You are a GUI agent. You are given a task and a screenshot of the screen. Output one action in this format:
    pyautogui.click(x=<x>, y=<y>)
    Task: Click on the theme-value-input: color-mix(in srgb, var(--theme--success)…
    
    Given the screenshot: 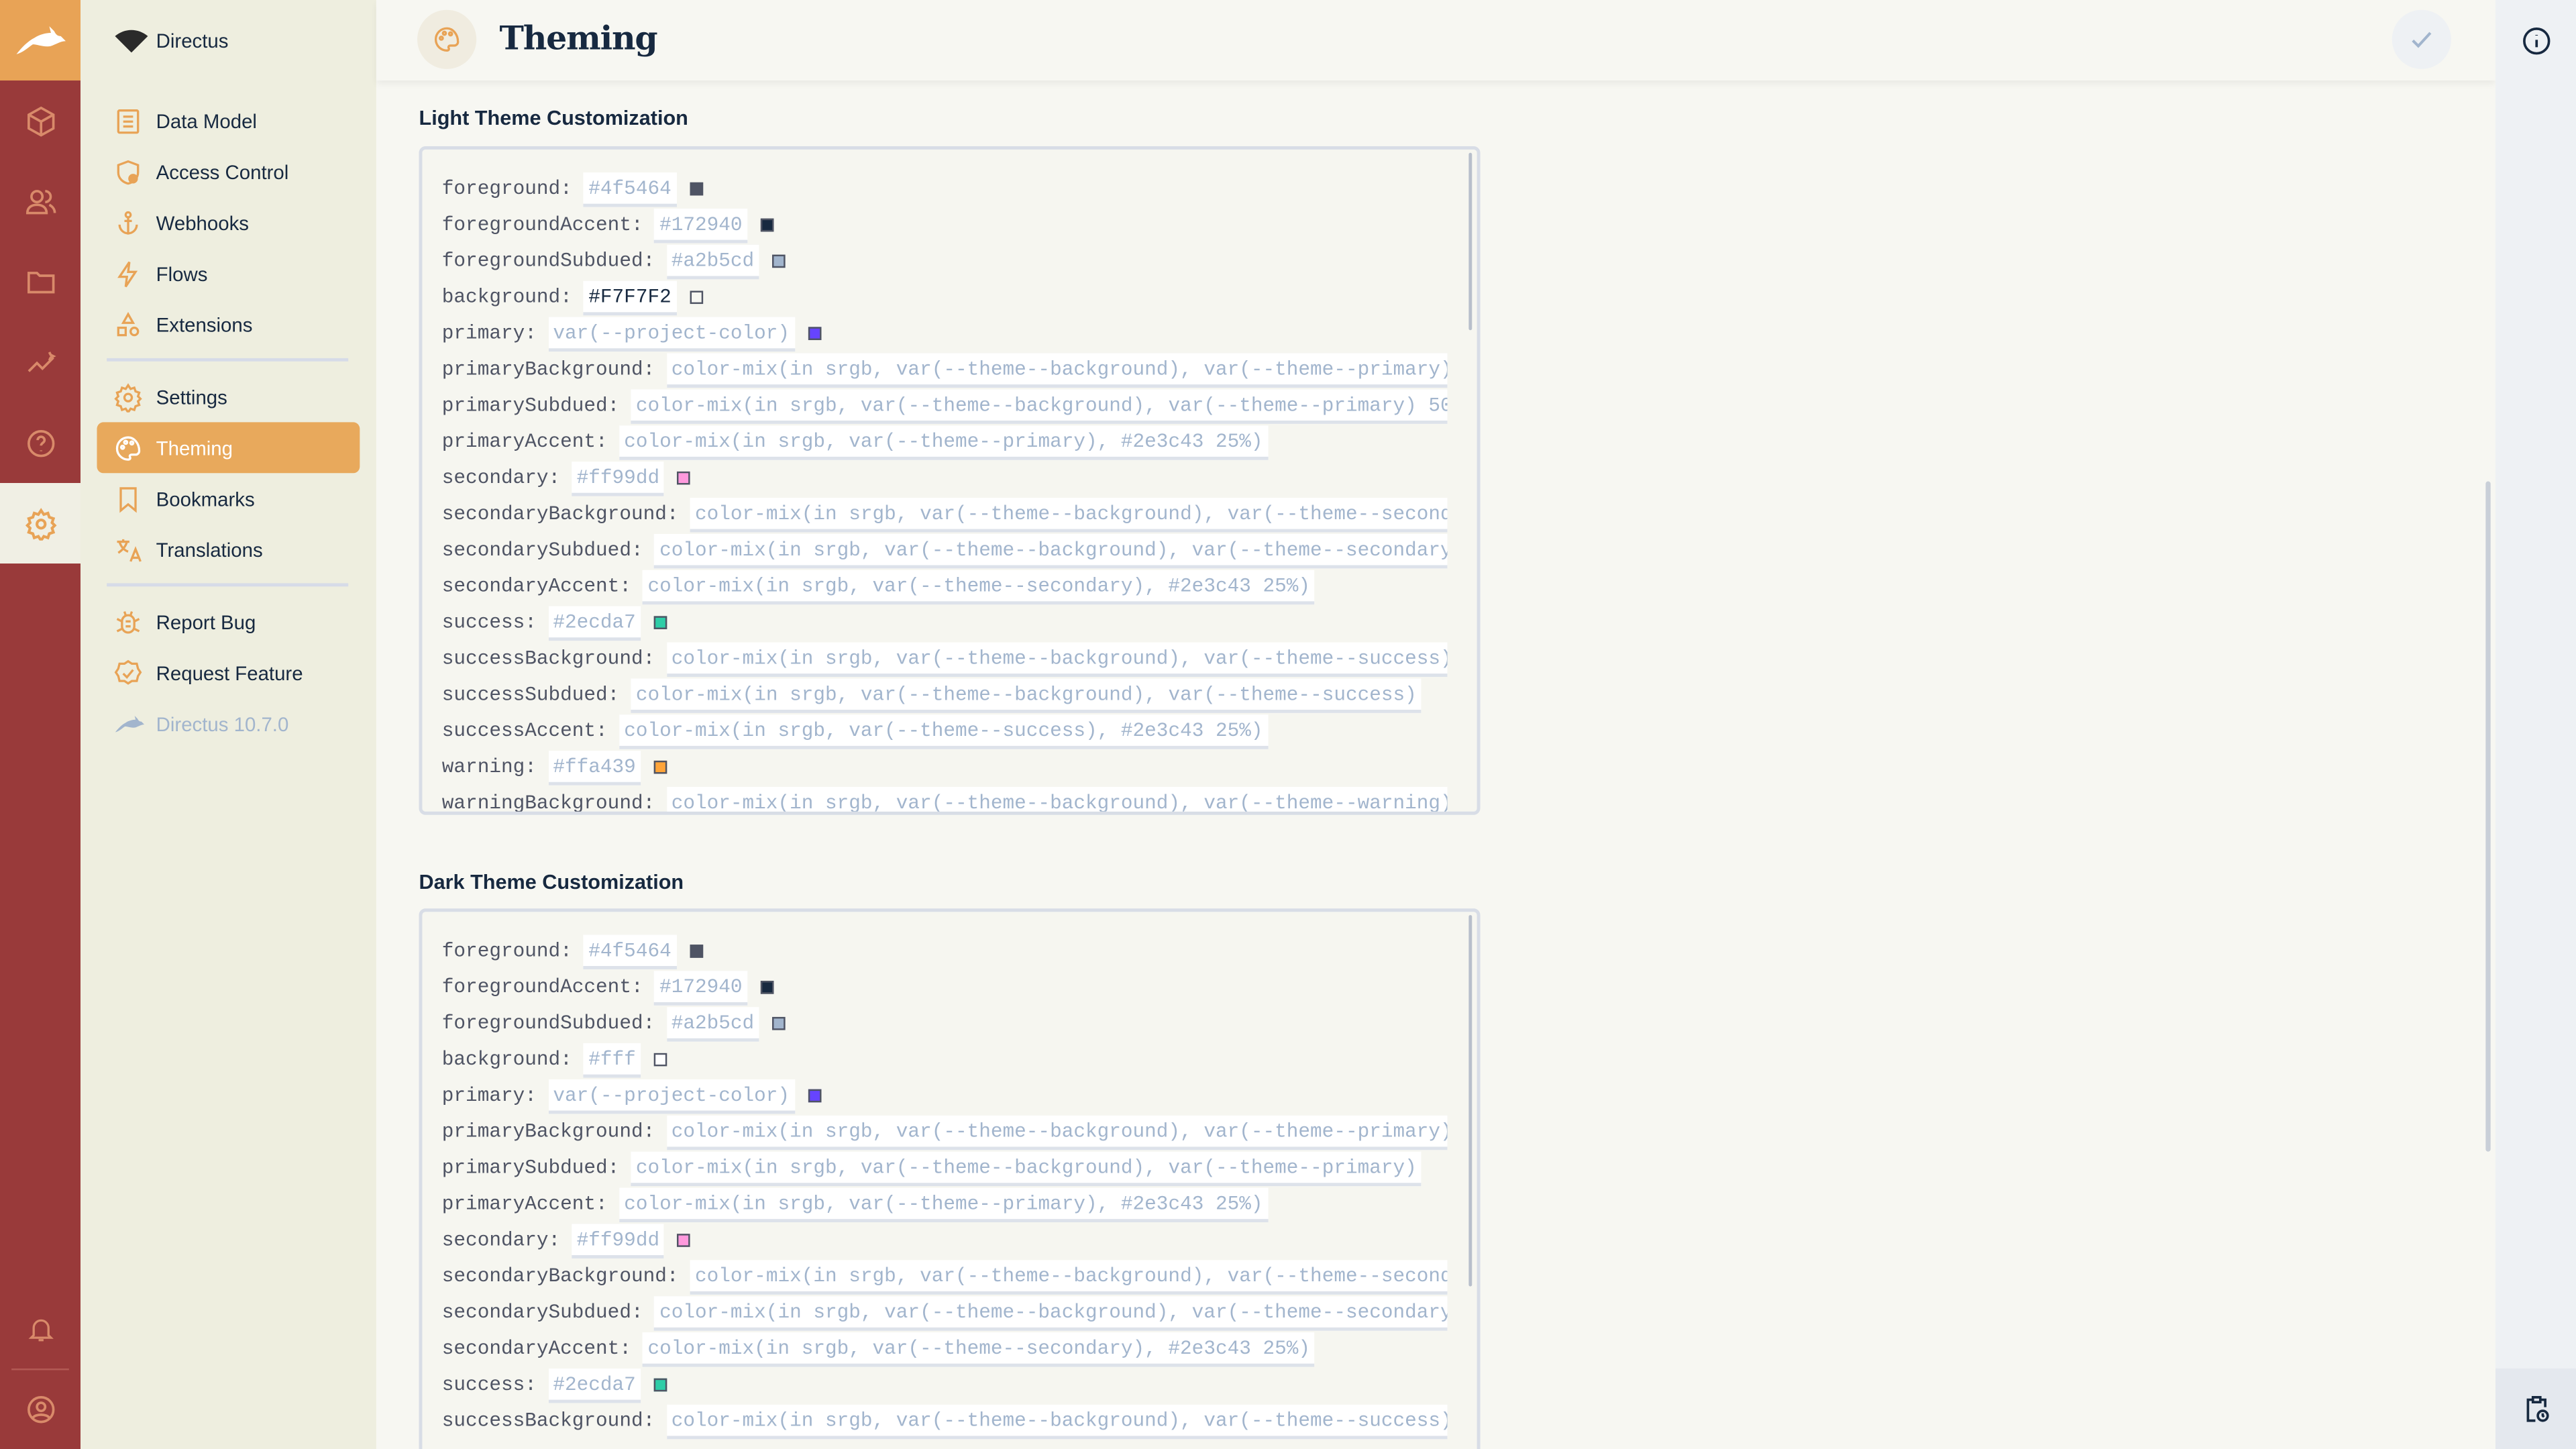 What is the action you would take?
    pyautogui.click(x=943, y=731)
    